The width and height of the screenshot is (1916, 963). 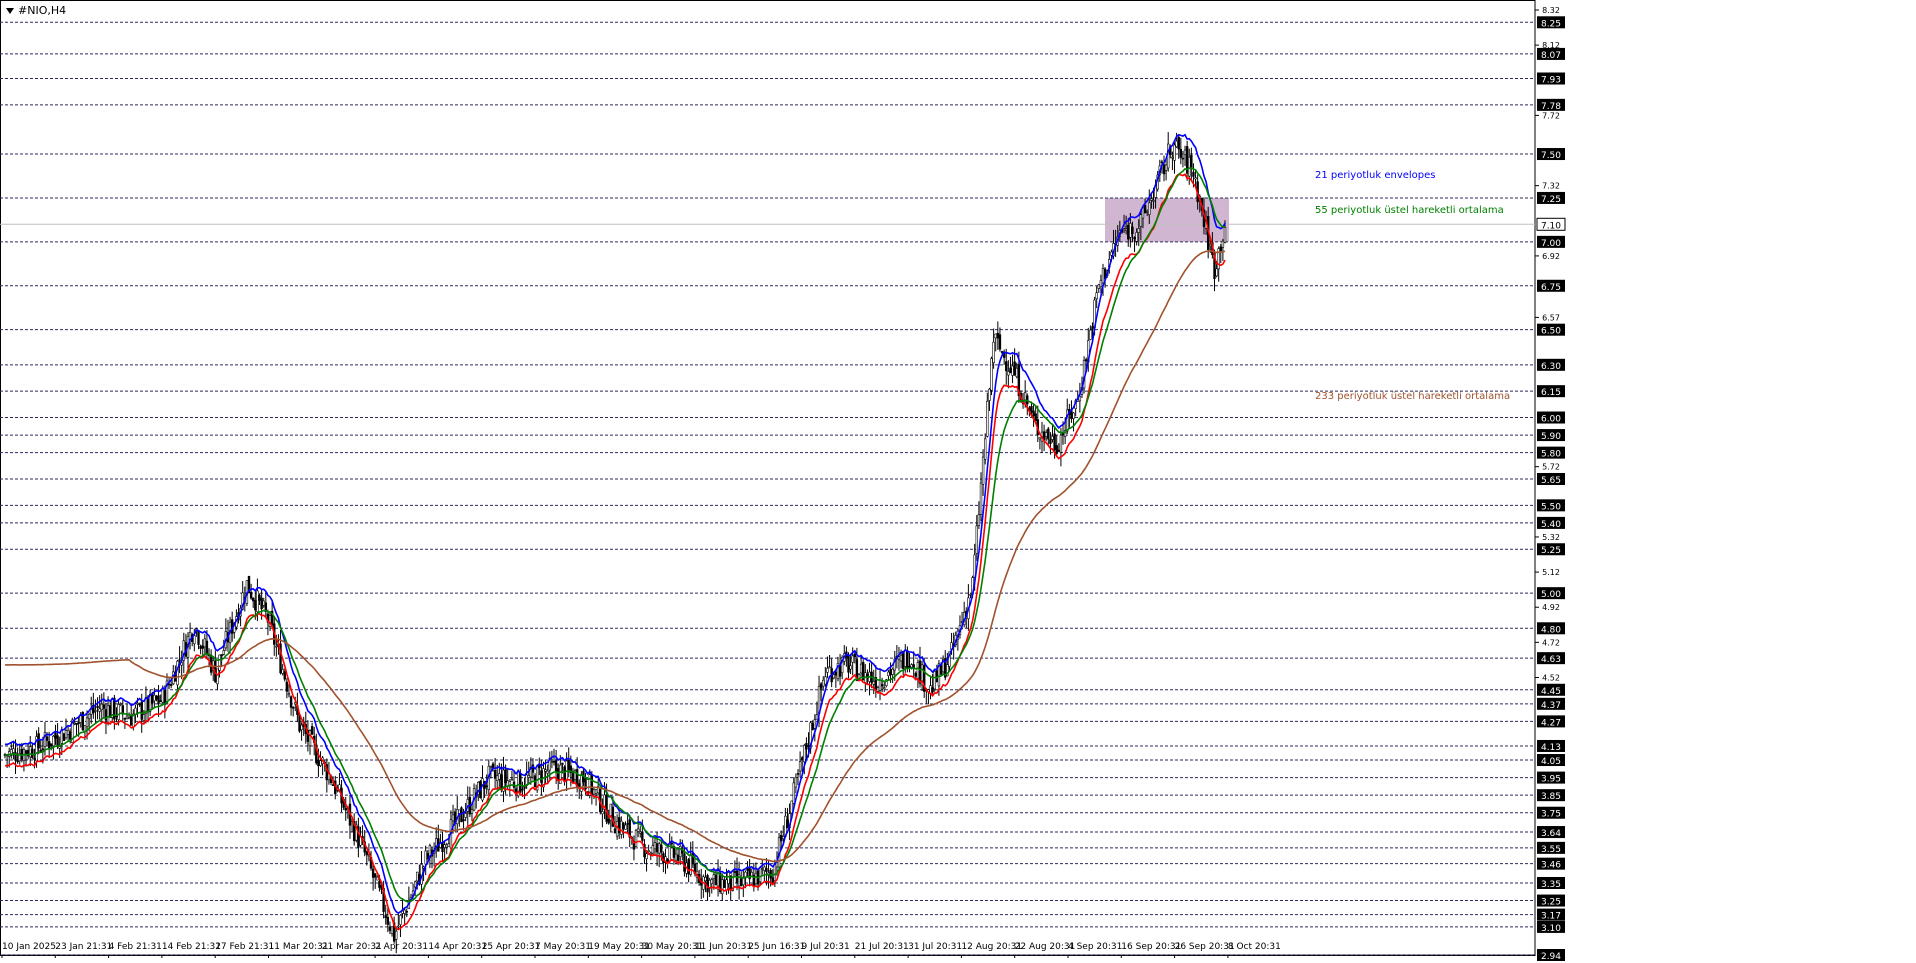 I want to click on time-label: 22 Aug 20:31, so click(x=1045, y=947).